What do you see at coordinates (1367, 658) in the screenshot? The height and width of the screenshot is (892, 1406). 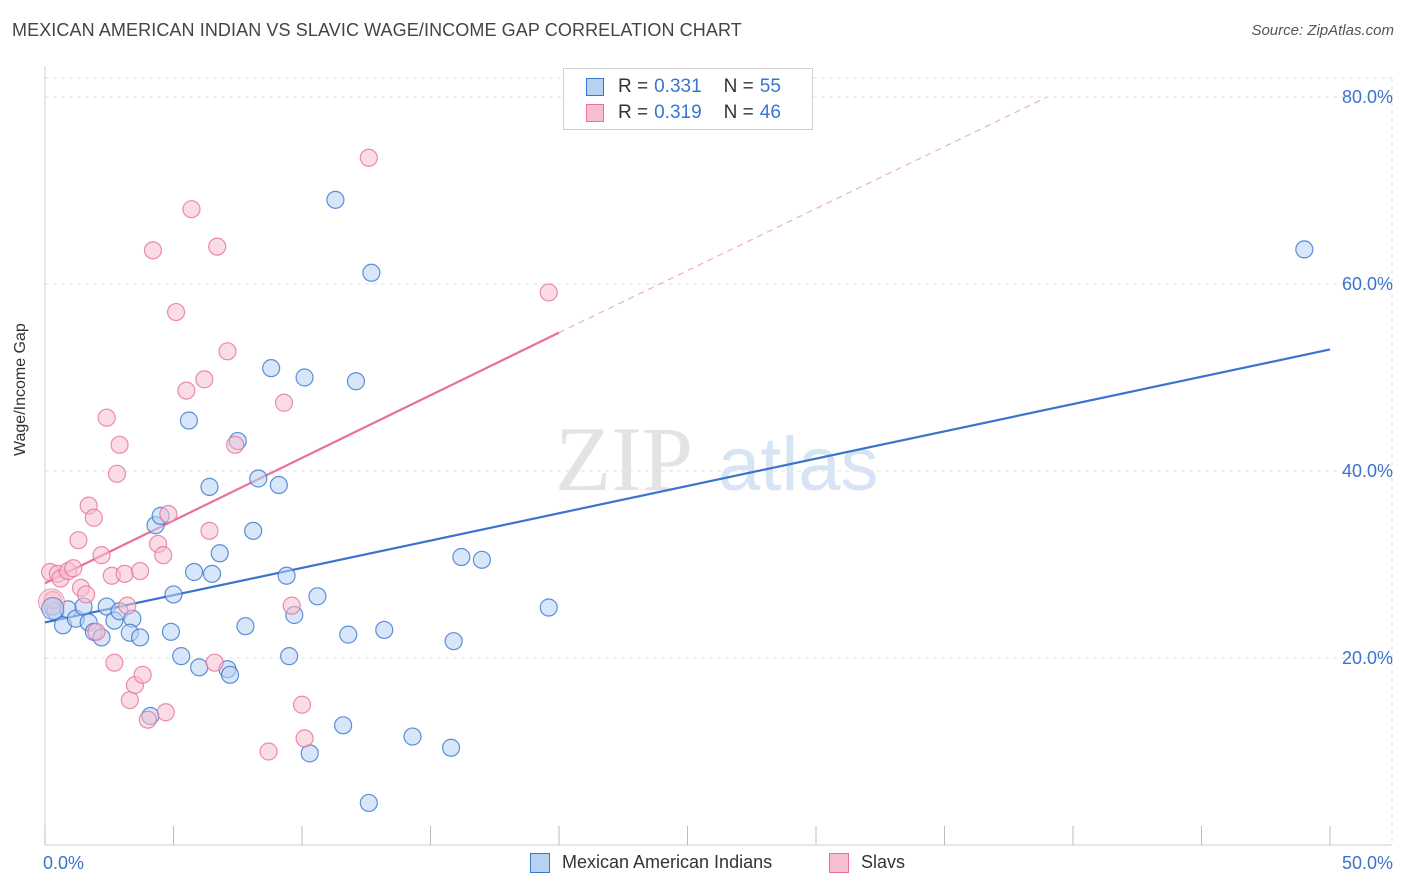 I see `y-tick-label: 20.0%` at bounding box center [1367, 658].